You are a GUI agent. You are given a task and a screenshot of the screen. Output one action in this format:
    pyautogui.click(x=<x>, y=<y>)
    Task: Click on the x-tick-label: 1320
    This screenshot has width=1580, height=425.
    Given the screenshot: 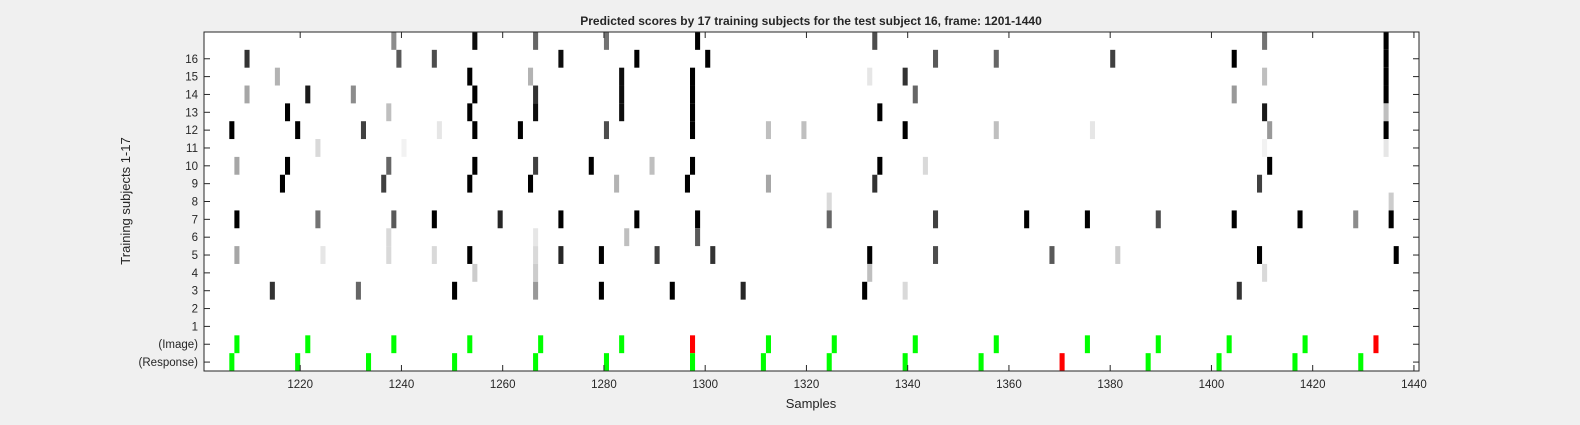 What is the action you would take?
    pyautogui.click(x=807, y=385)
    